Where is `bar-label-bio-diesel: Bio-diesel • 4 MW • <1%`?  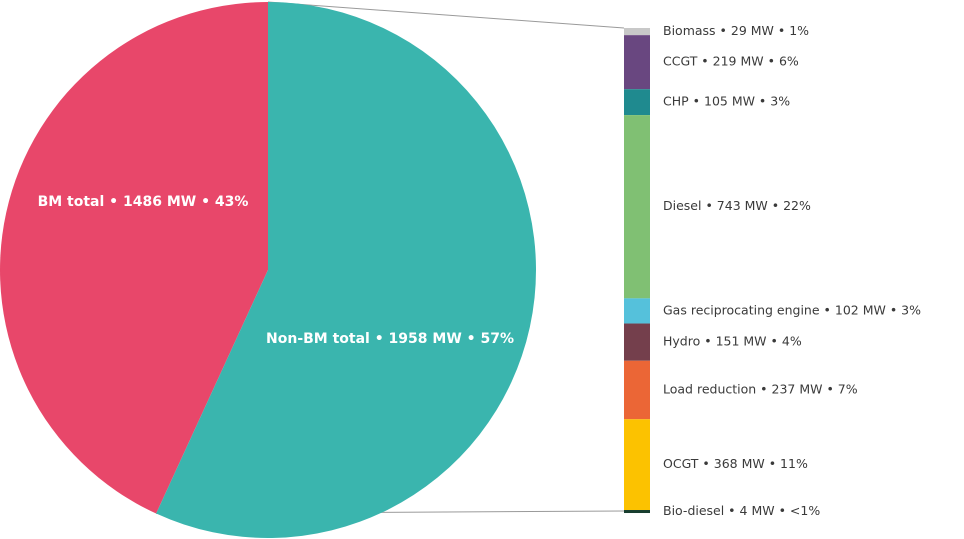 bar-label-bio-diesel: Bio-diesel • 4 MW • <1% is located at coordinates (741, 510).